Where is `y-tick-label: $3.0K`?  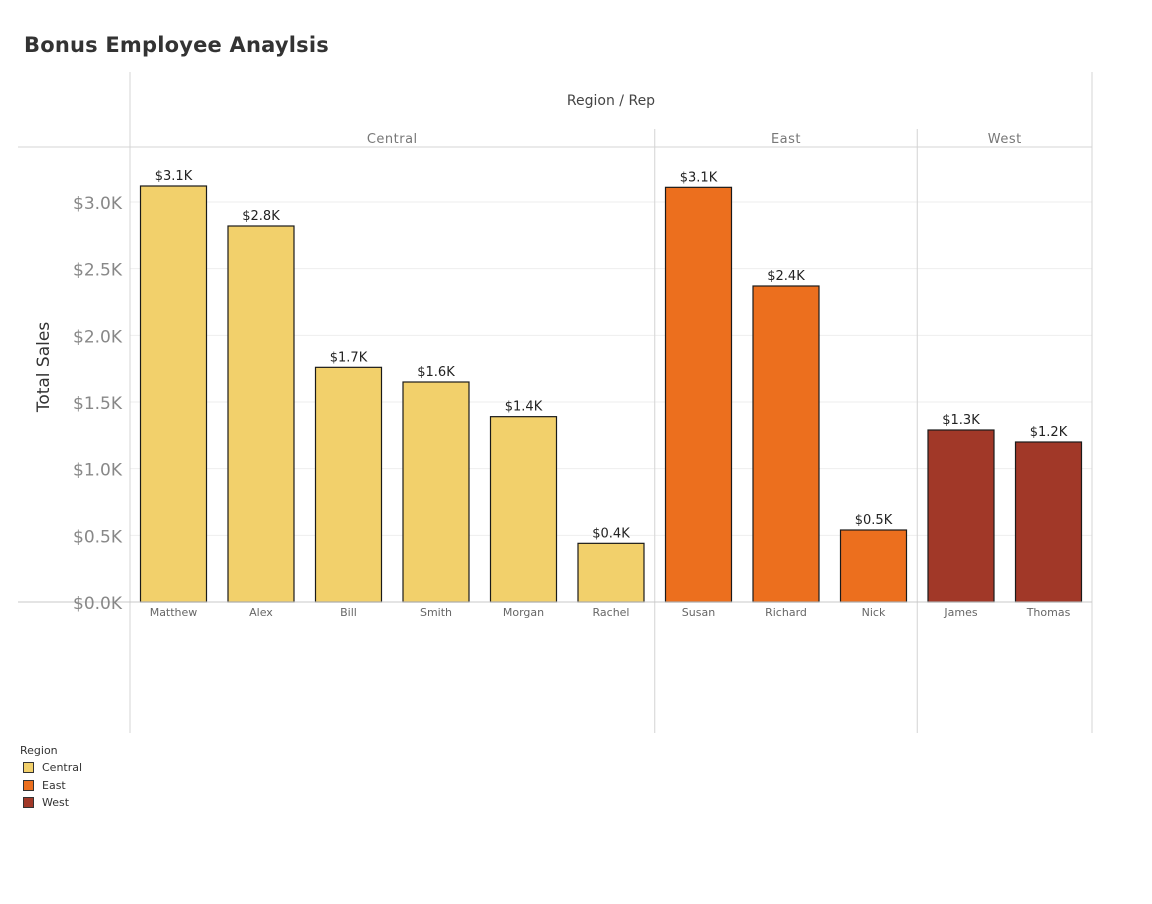 y-tick-label: $3.0K is located at coordinates (98, 204).